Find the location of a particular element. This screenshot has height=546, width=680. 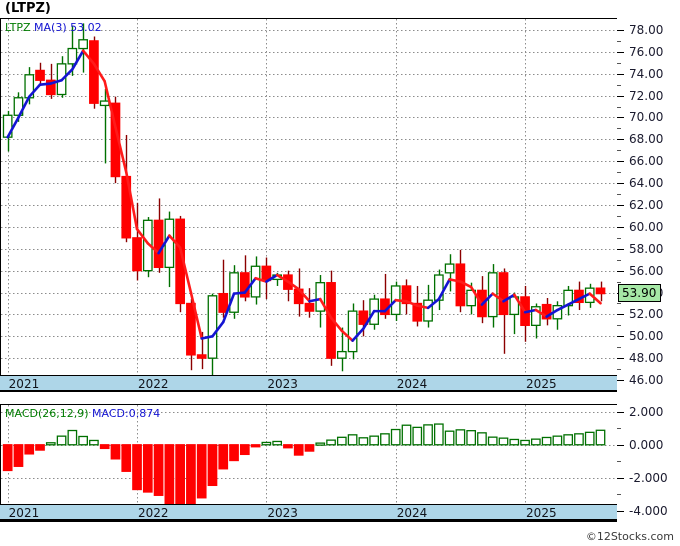

y-tick-label: 70.00 is located at coordinates (646, 117).